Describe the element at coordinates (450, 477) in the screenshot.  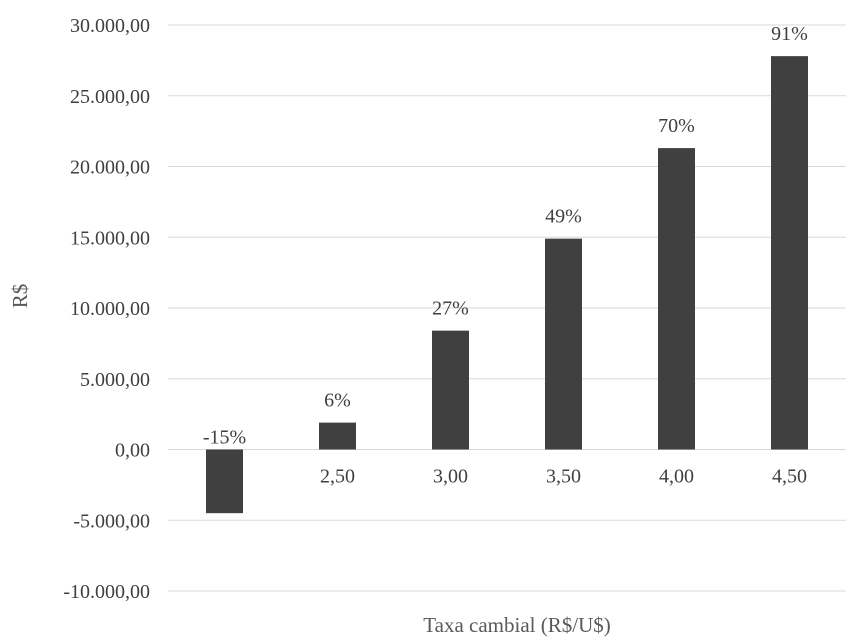
I see `x-tick-label: 3,00` at that location.